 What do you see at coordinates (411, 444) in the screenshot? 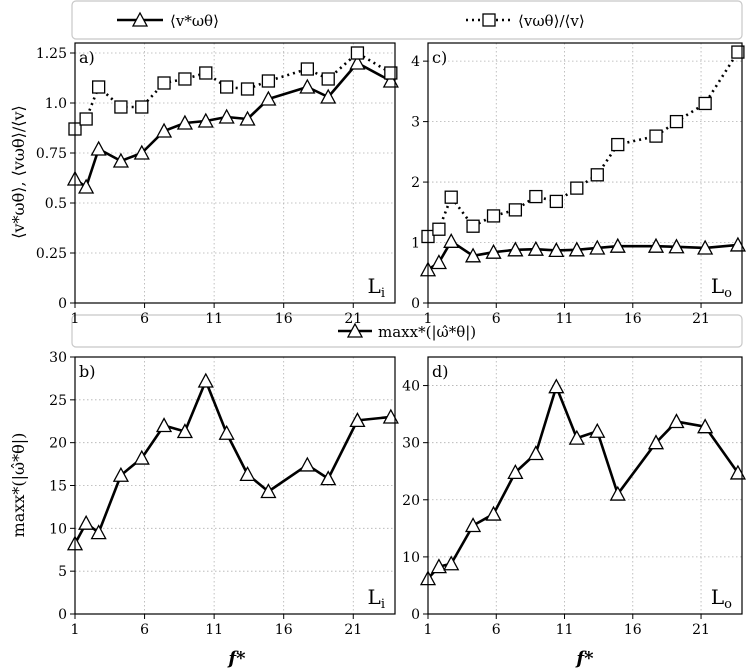
I see `y-tick-label: 30` at bounding box center [411, 444].